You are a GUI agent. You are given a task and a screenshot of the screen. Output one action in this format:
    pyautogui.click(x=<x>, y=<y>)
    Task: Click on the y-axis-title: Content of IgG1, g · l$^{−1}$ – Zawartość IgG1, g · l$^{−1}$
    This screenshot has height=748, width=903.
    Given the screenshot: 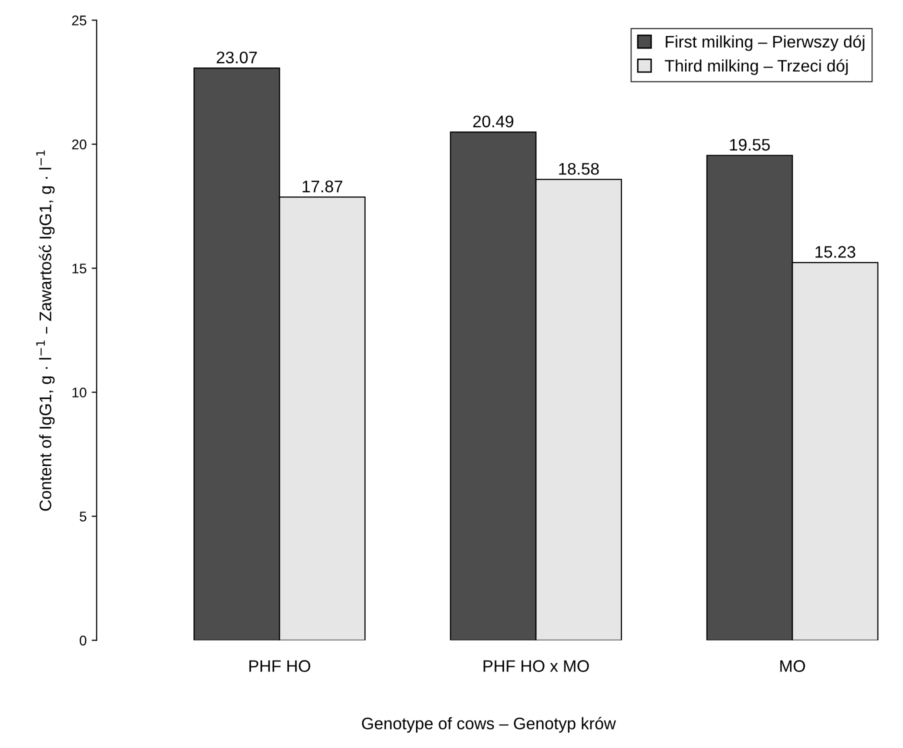 What is the action you would take?
    pyautogui.click(x=45, y=330)
    